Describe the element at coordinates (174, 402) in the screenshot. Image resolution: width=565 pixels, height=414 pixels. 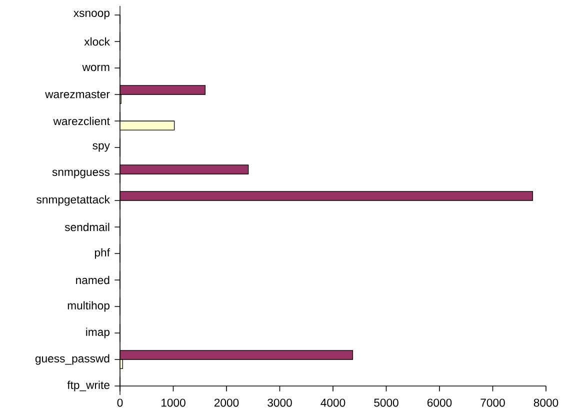
I see `x-tick-label: 1000` at that location.